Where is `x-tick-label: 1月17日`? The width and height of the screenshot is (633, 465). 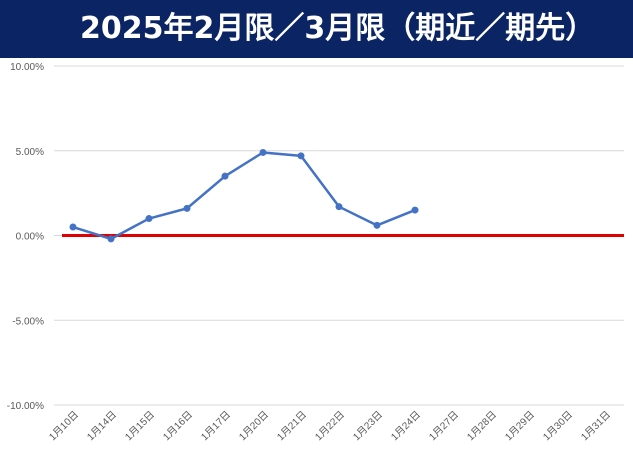
x-tick-label: 1月17日 is located at coordinates (216, 426).